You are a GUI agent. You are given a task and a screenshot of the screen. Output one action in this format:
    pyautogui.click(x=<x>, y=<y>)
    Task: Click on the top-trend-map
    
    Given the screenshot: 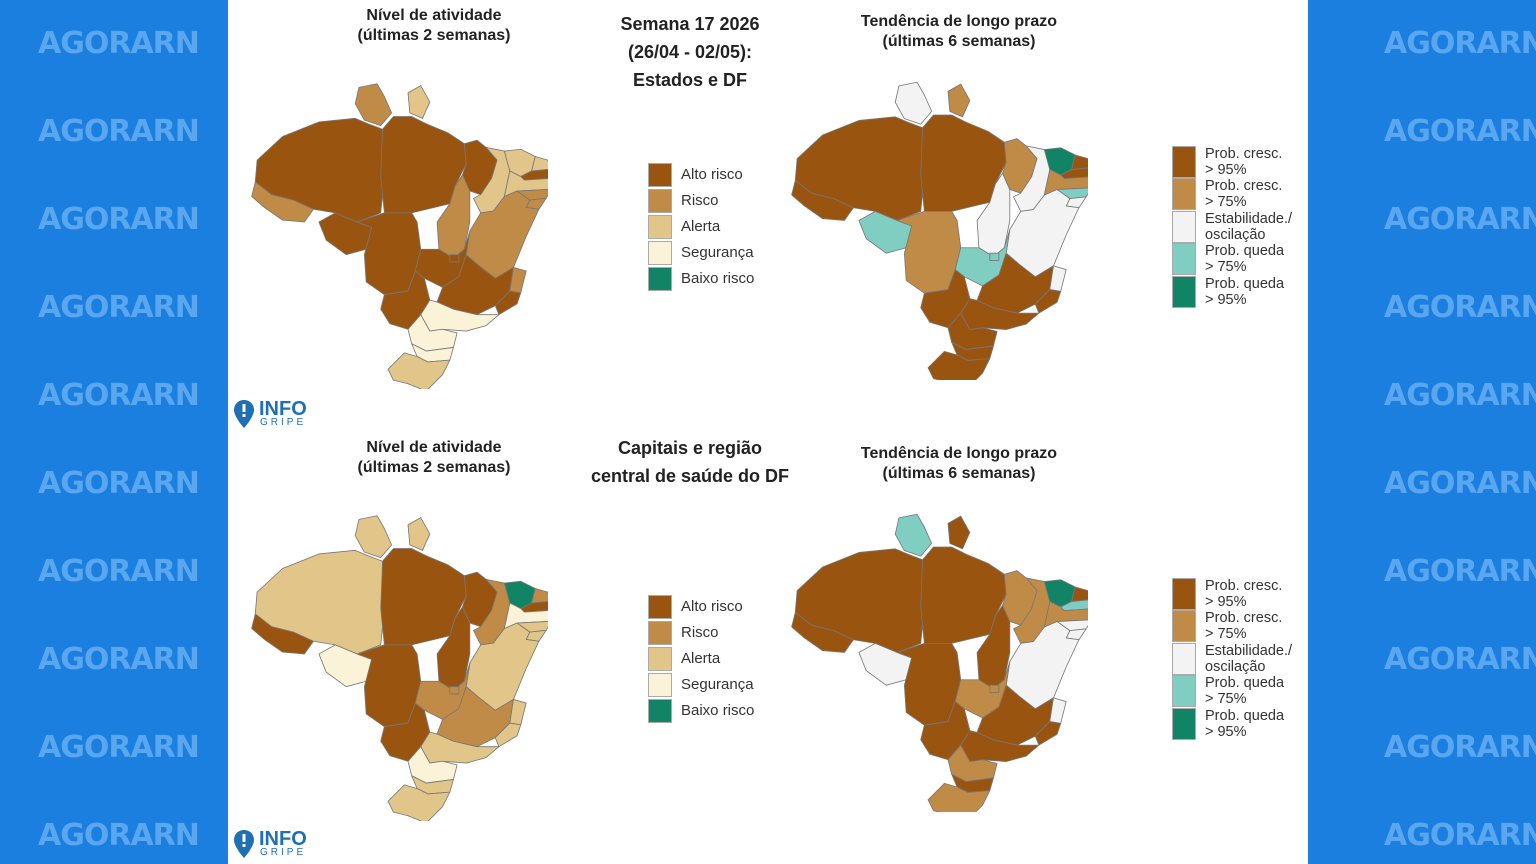 What is the action you would take?
    pyautogui.click(x=939, y=230)
    